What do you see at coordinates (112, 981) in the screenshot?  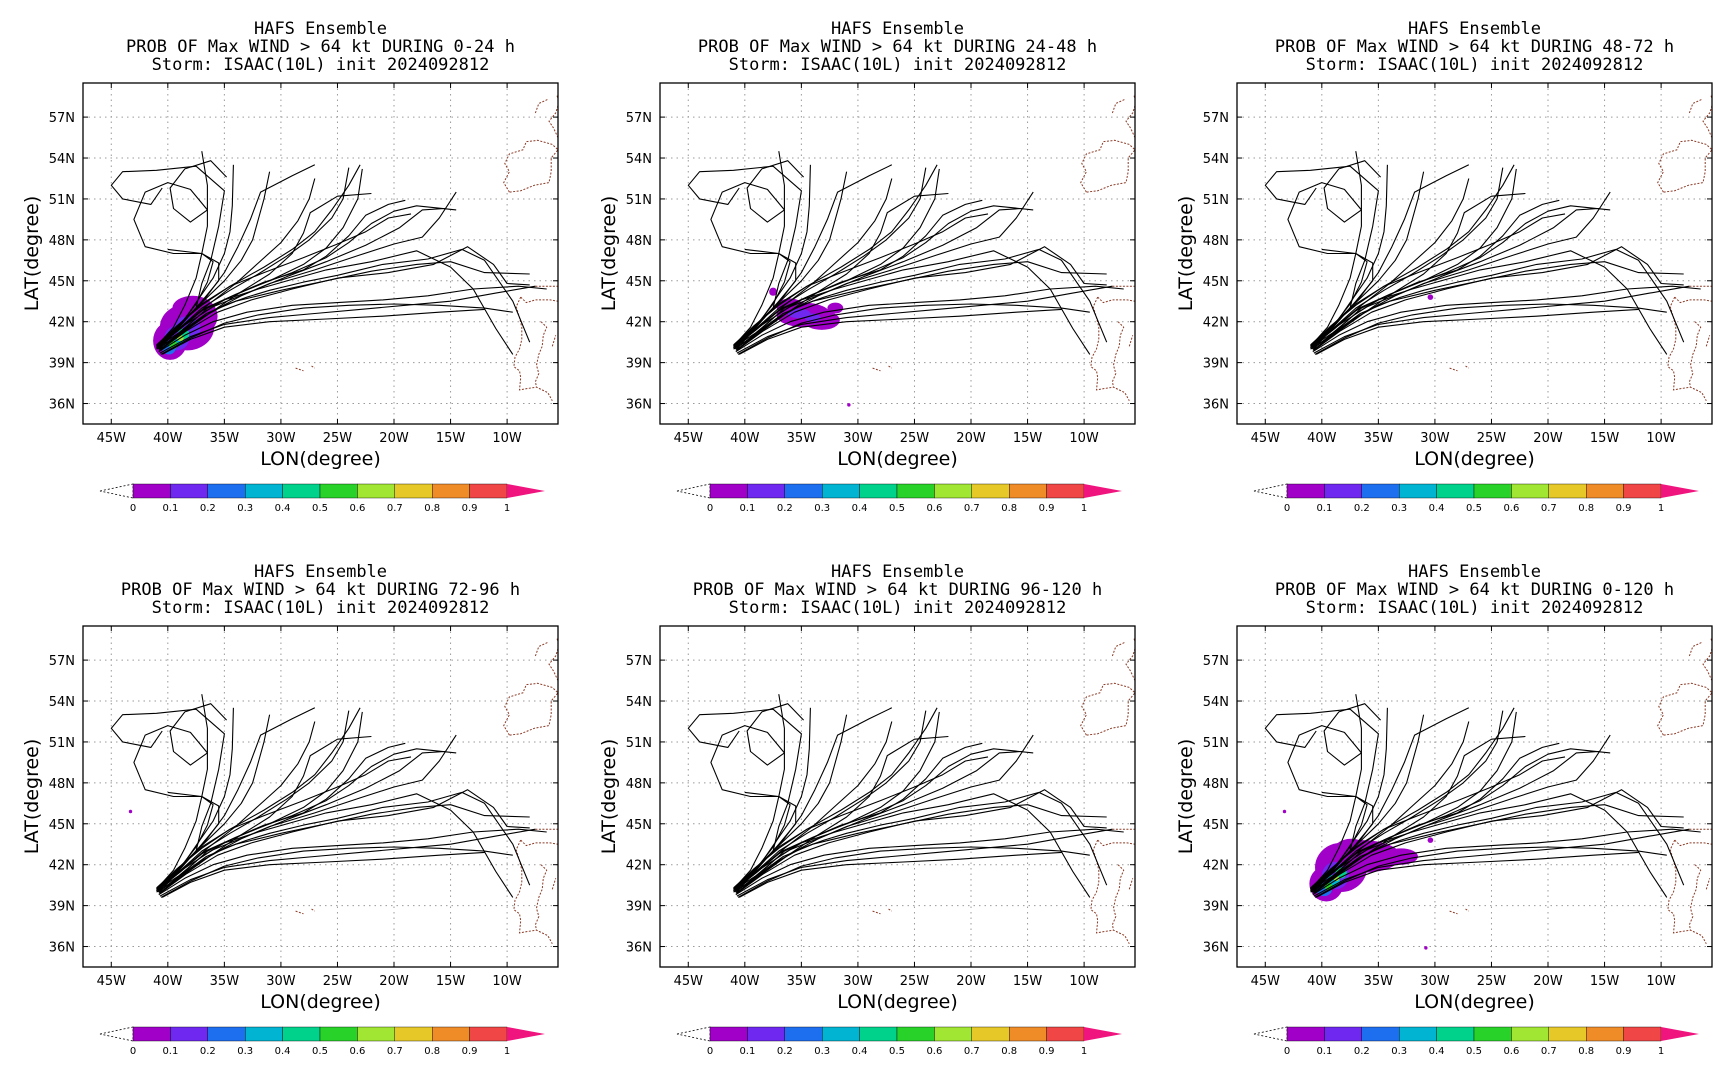 I see `x-tick-label: 45W` at bounding box center [112, 981].